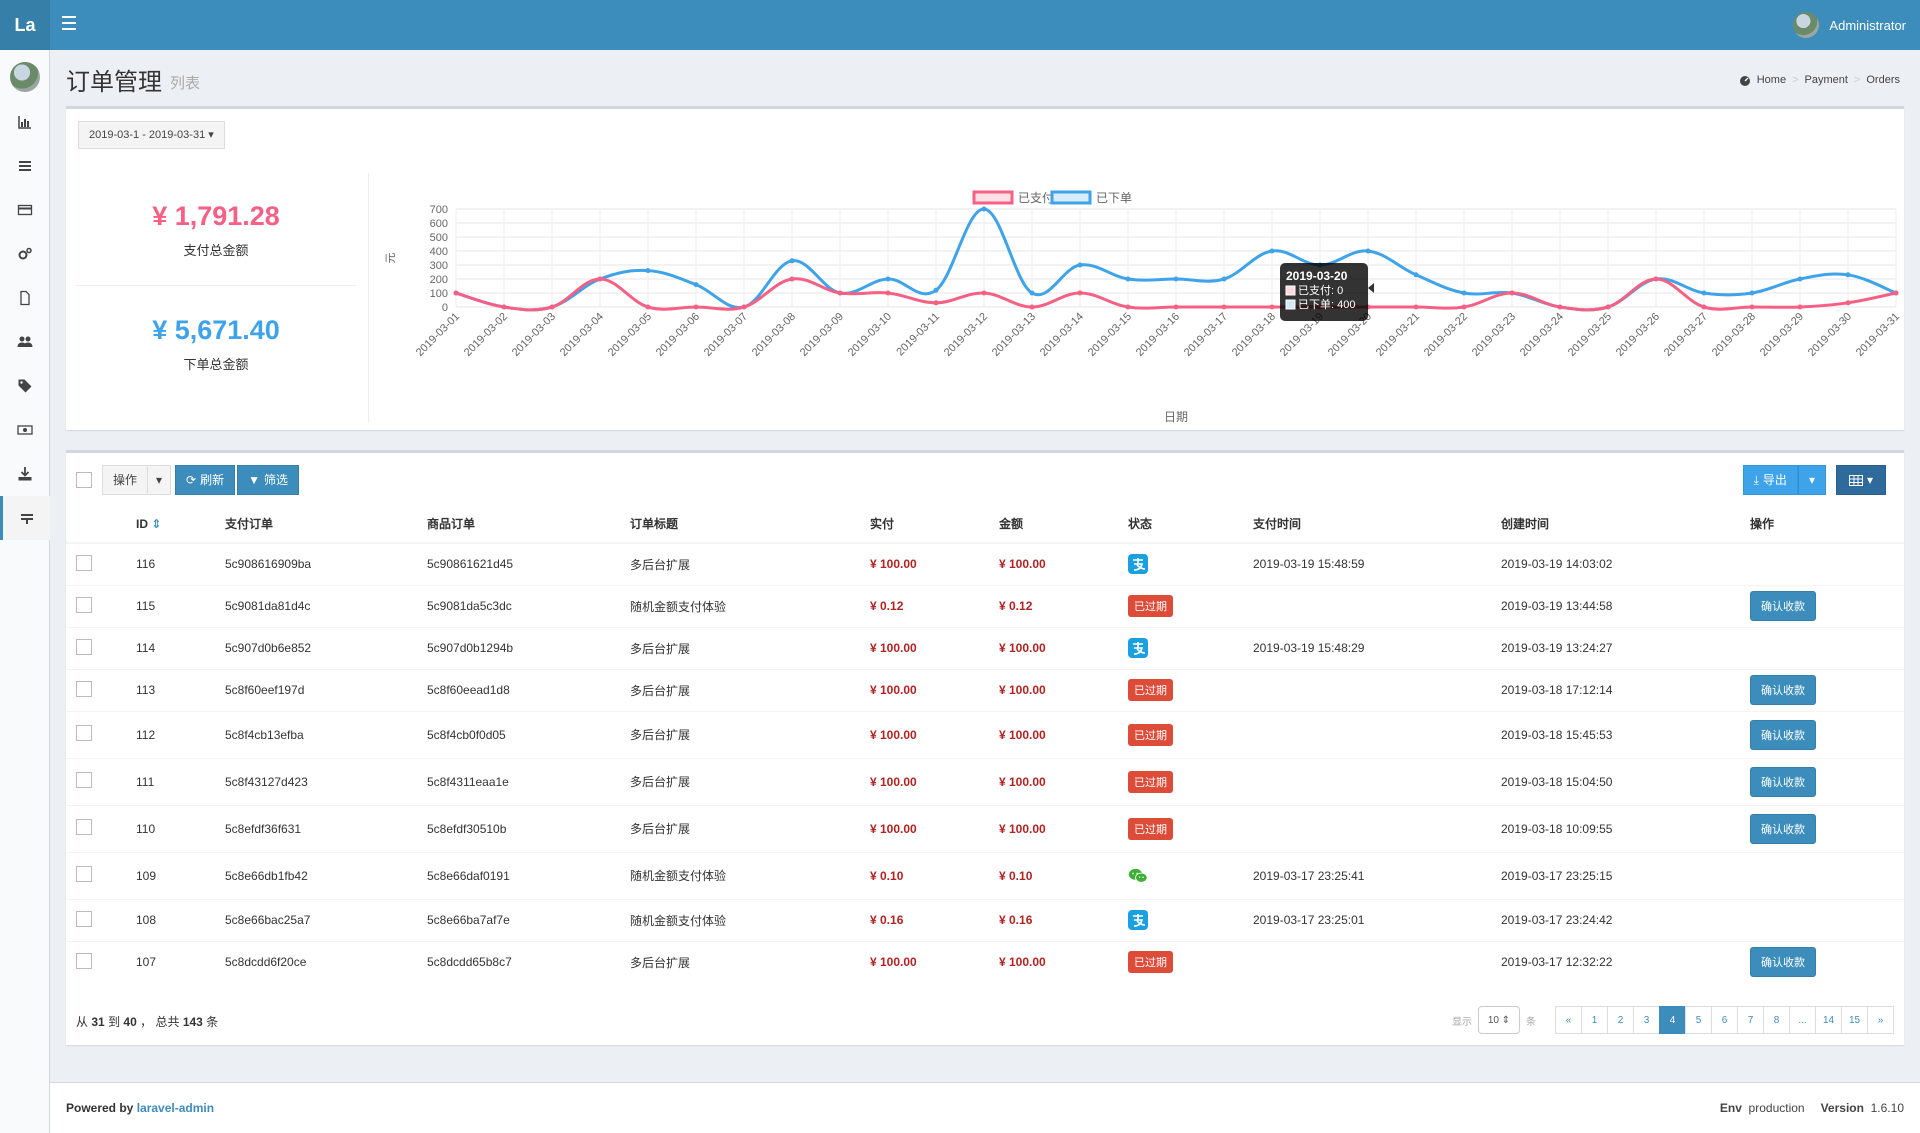 Image resolution: width=1920 pixels, height=1133 pixels. I want to click on brand-link: laravel-admin, so click(175, 1108).